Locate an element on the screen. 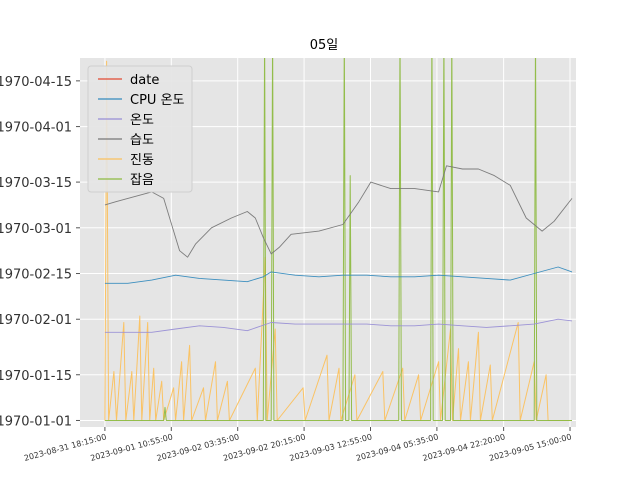  legend-box is located at coordinates (140, 129).